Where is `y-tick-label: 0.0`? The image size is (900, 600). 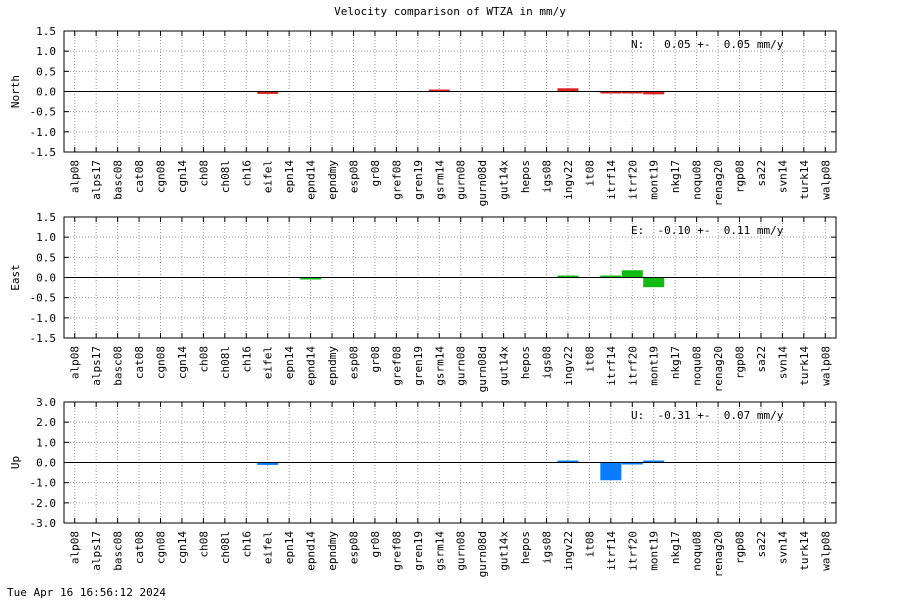
y-tick-label: 0.0 is located at coordinates (46, 278).